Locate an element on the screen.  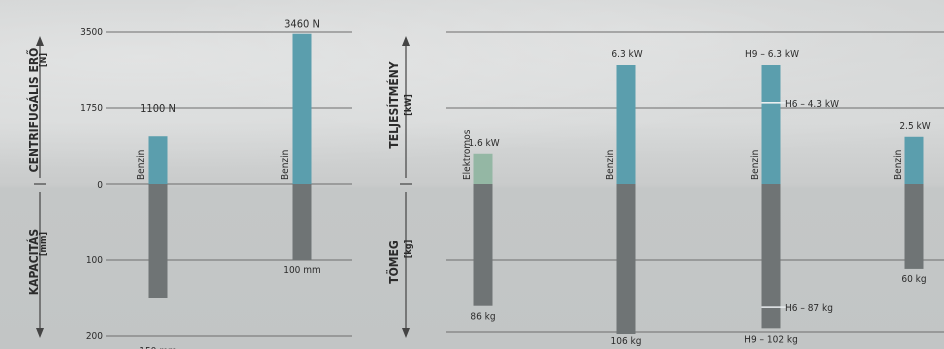
left-top-axis-unit: [N] is located at coordinates (44, 60).